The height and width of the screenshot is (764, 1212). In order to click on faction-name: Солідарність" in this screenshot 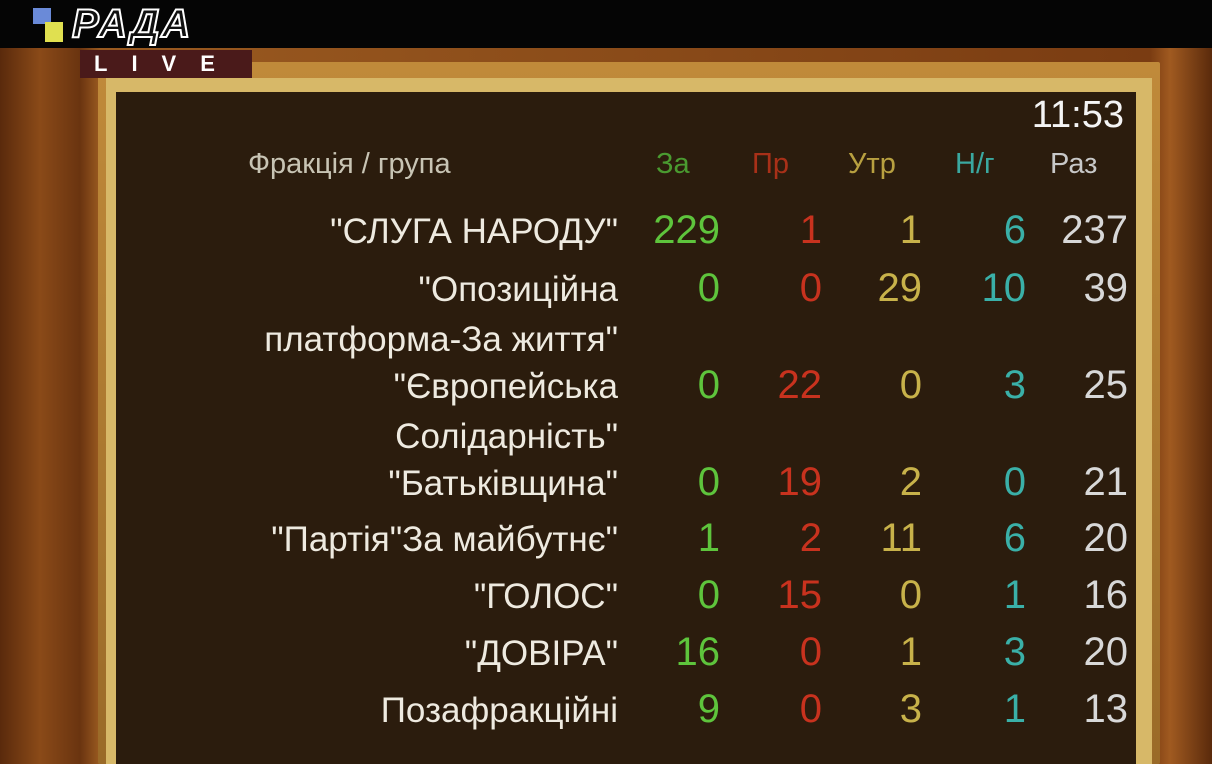, I will do `click(506, 436)`.